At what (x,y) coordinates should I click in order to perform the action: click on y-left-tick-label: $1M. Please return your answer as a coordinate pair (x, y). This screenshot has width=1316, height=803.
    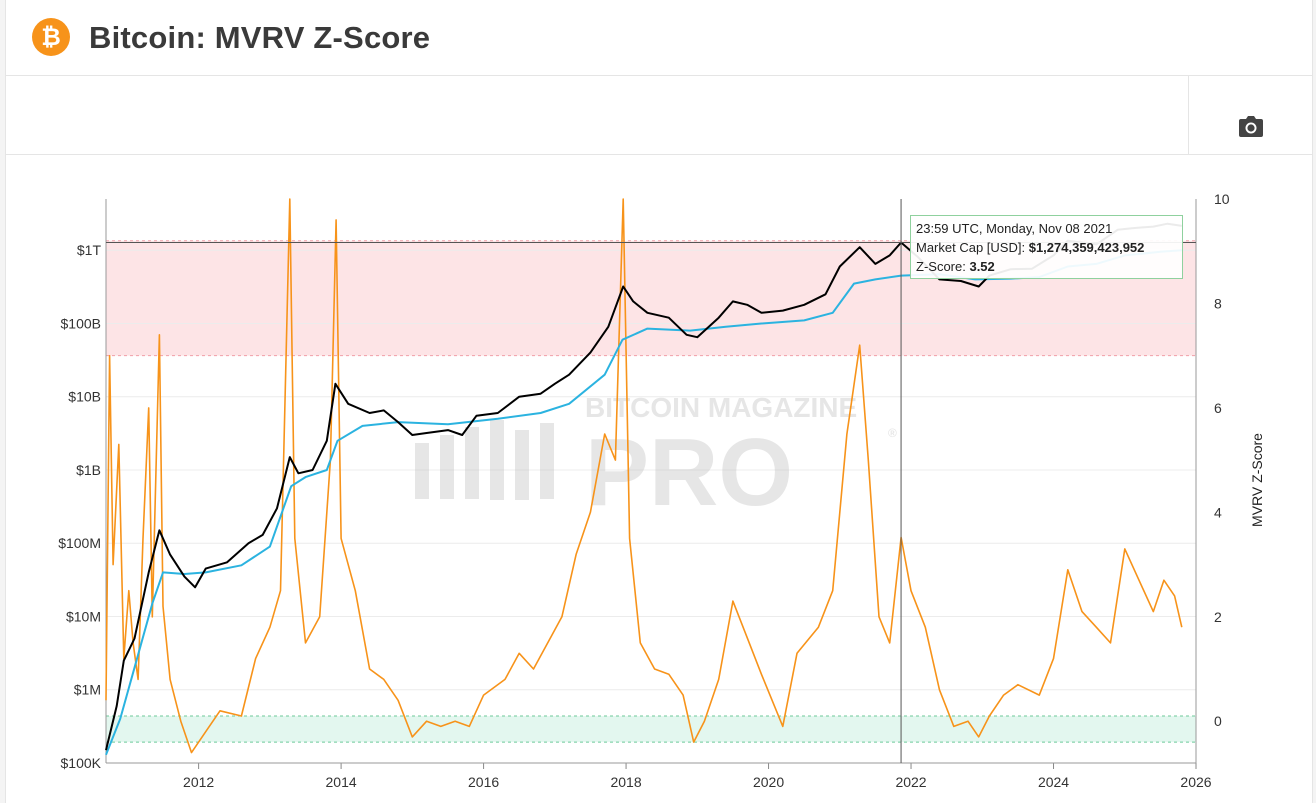
    Looking at the image, I should click on (87, 690).